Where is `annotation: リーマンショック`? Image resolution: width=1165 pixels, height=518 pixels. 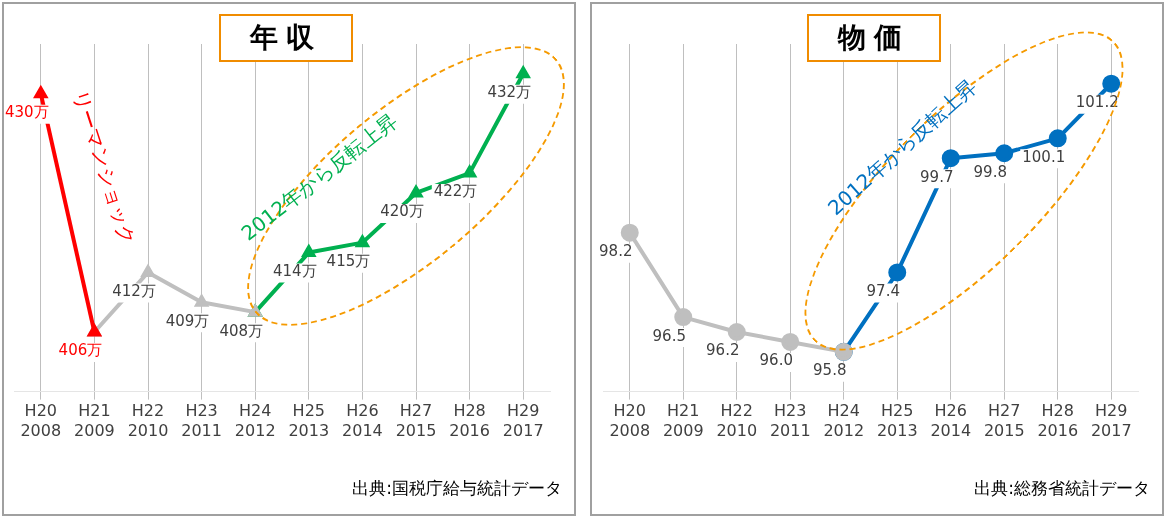
annotation: リーマンショック is located at coordinates (104, 167).